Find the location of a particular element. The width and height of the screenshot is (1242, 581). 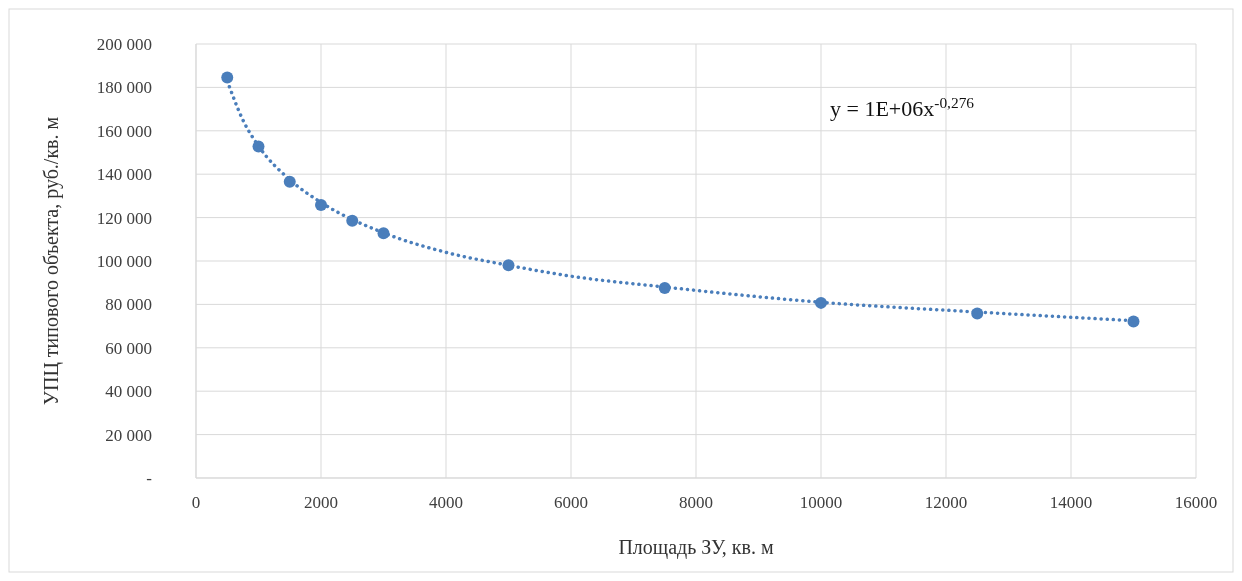

x-tick-label: 12000 is located at coordinates (946, 502).